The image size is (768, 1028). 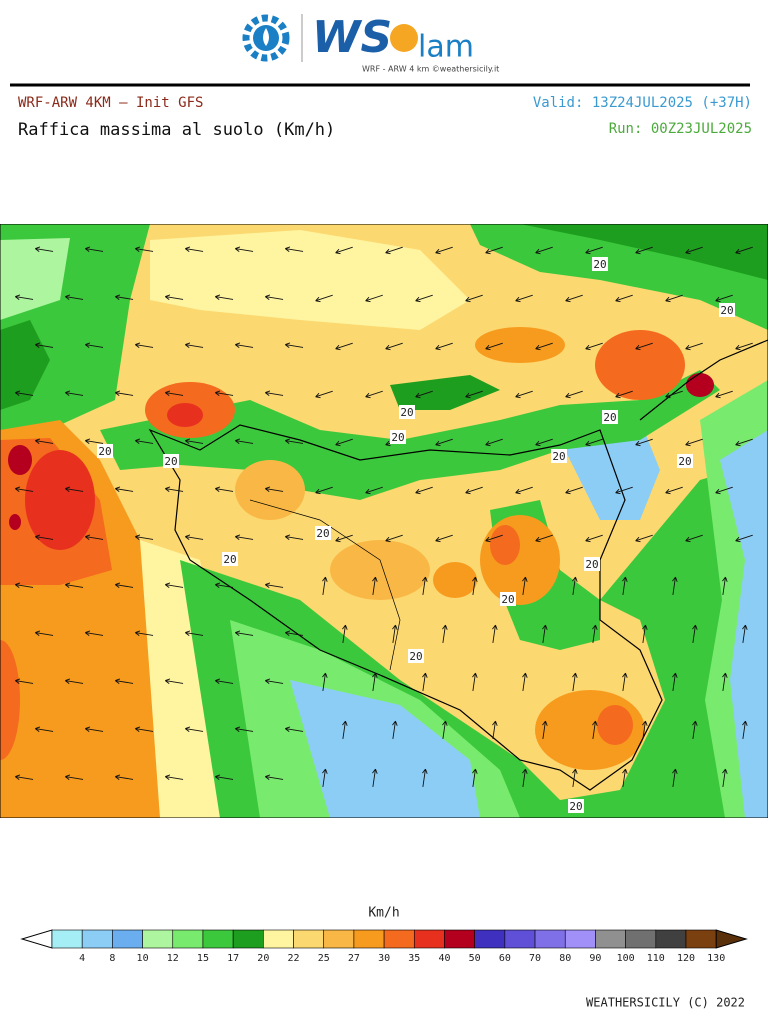 I want to click on colorbar-tick-label: 10, so click(x=143, y=958).